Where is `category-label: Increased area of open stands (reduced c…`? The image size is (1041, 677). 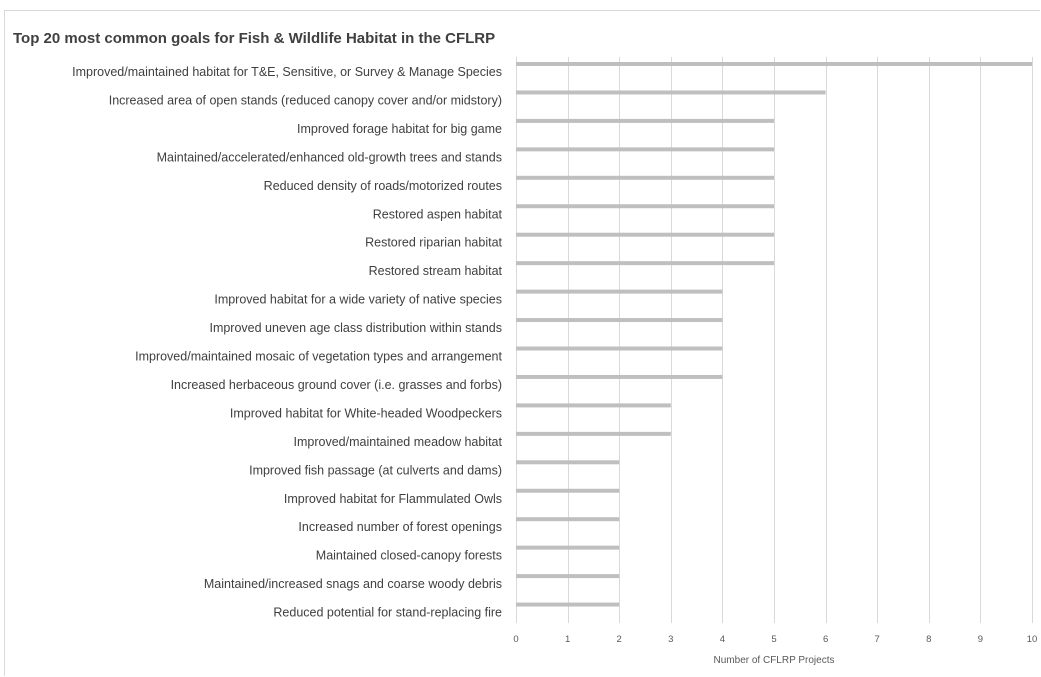
category-label: Increased area of open stands (reduced c… is located at coordinates (305, 100).